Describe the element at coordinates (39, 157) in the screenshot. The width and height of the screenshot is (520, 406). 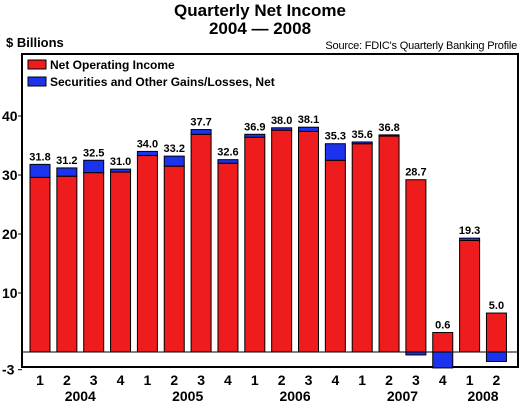
I see `data-label: 31.8` at that location.